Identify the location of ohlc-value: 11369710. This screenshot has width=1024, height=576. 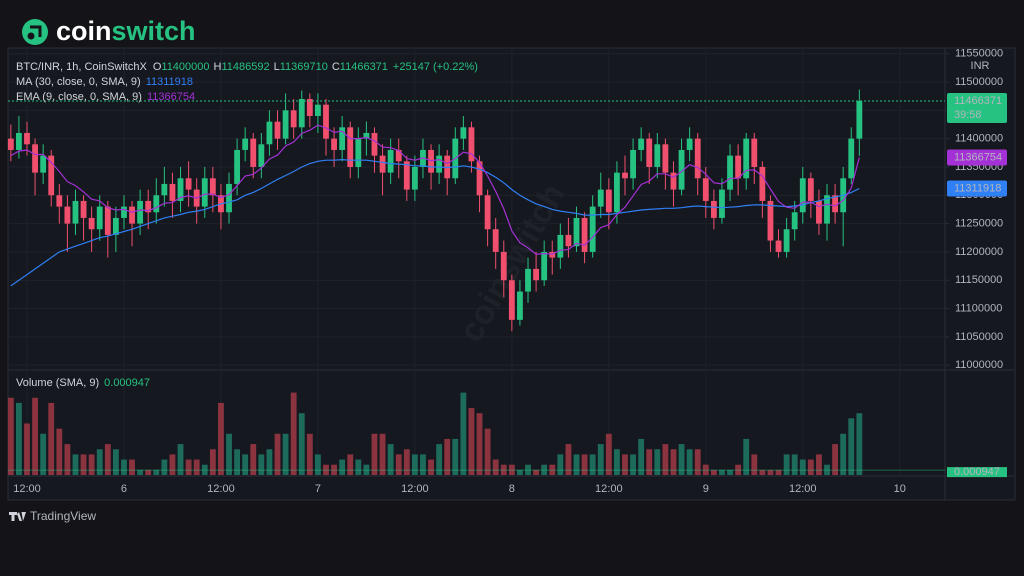
(304, 67).